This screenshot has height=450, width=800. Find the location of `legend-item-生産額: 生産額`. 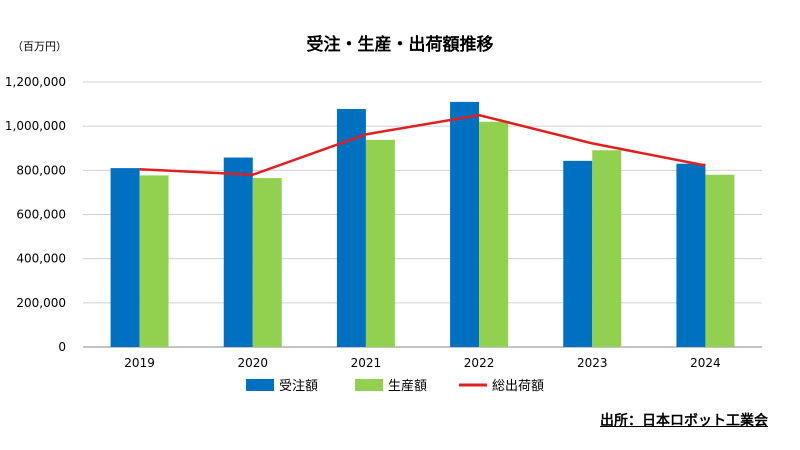

legend-item-生産額: 生産額 is located at coordinates (391, 386).